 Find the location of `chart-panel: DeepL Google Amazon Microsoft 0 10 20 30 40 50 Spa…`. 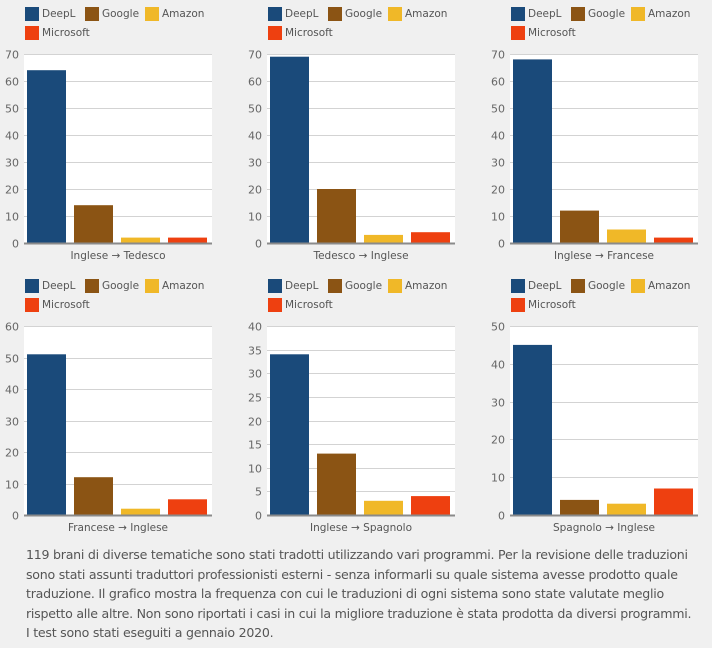

chart-panel: DeepL Google Amazon Microsoft 0 10 20 30 40 50 Spa… is located at coordinates (599, 407).